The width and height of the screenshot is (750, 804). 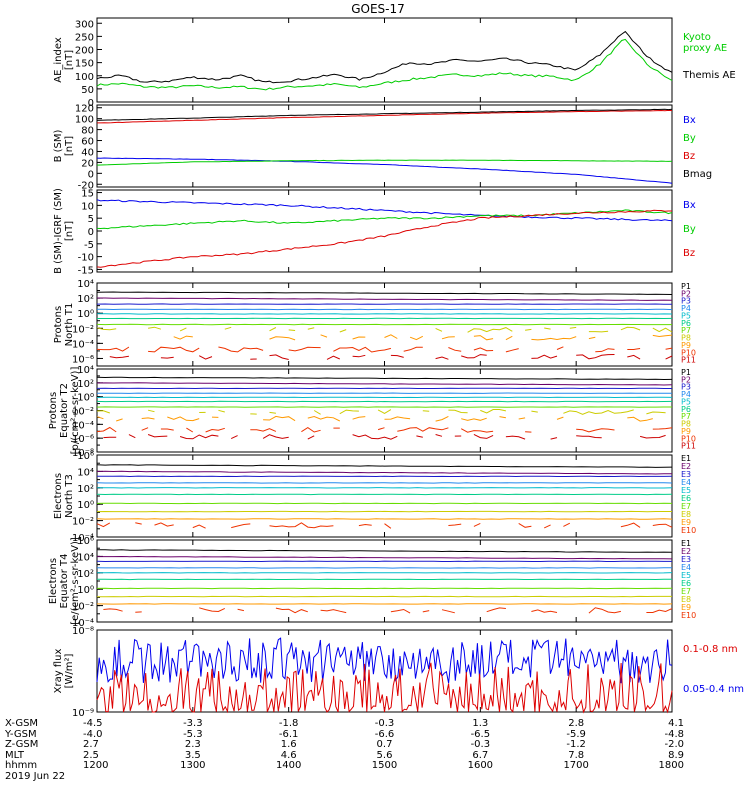 I want to click on y-axis-label: B (SM), so click(x=58, y=145).